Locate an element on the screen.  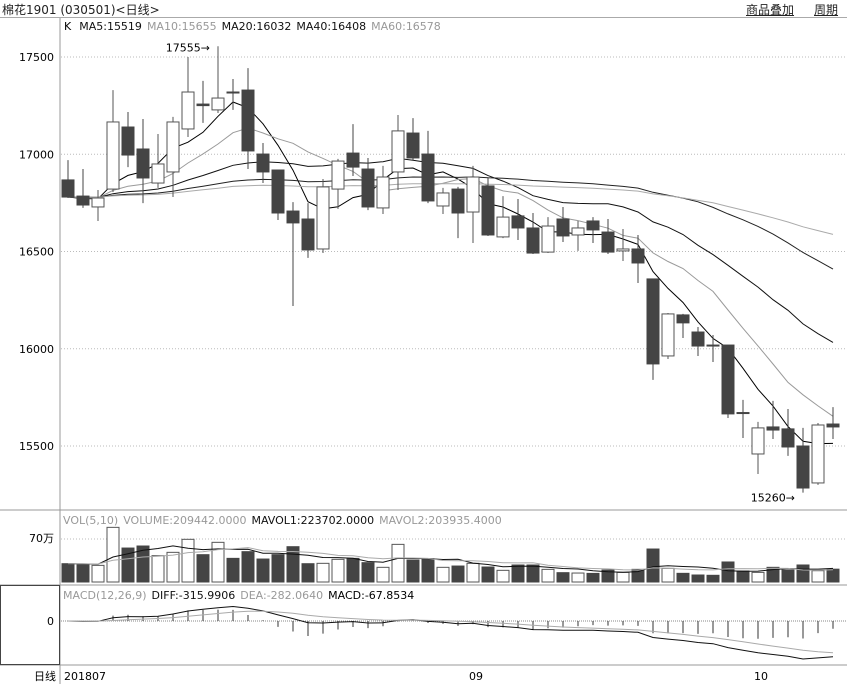
x-tick-label: 201807 is located at coordinates (85, 676).